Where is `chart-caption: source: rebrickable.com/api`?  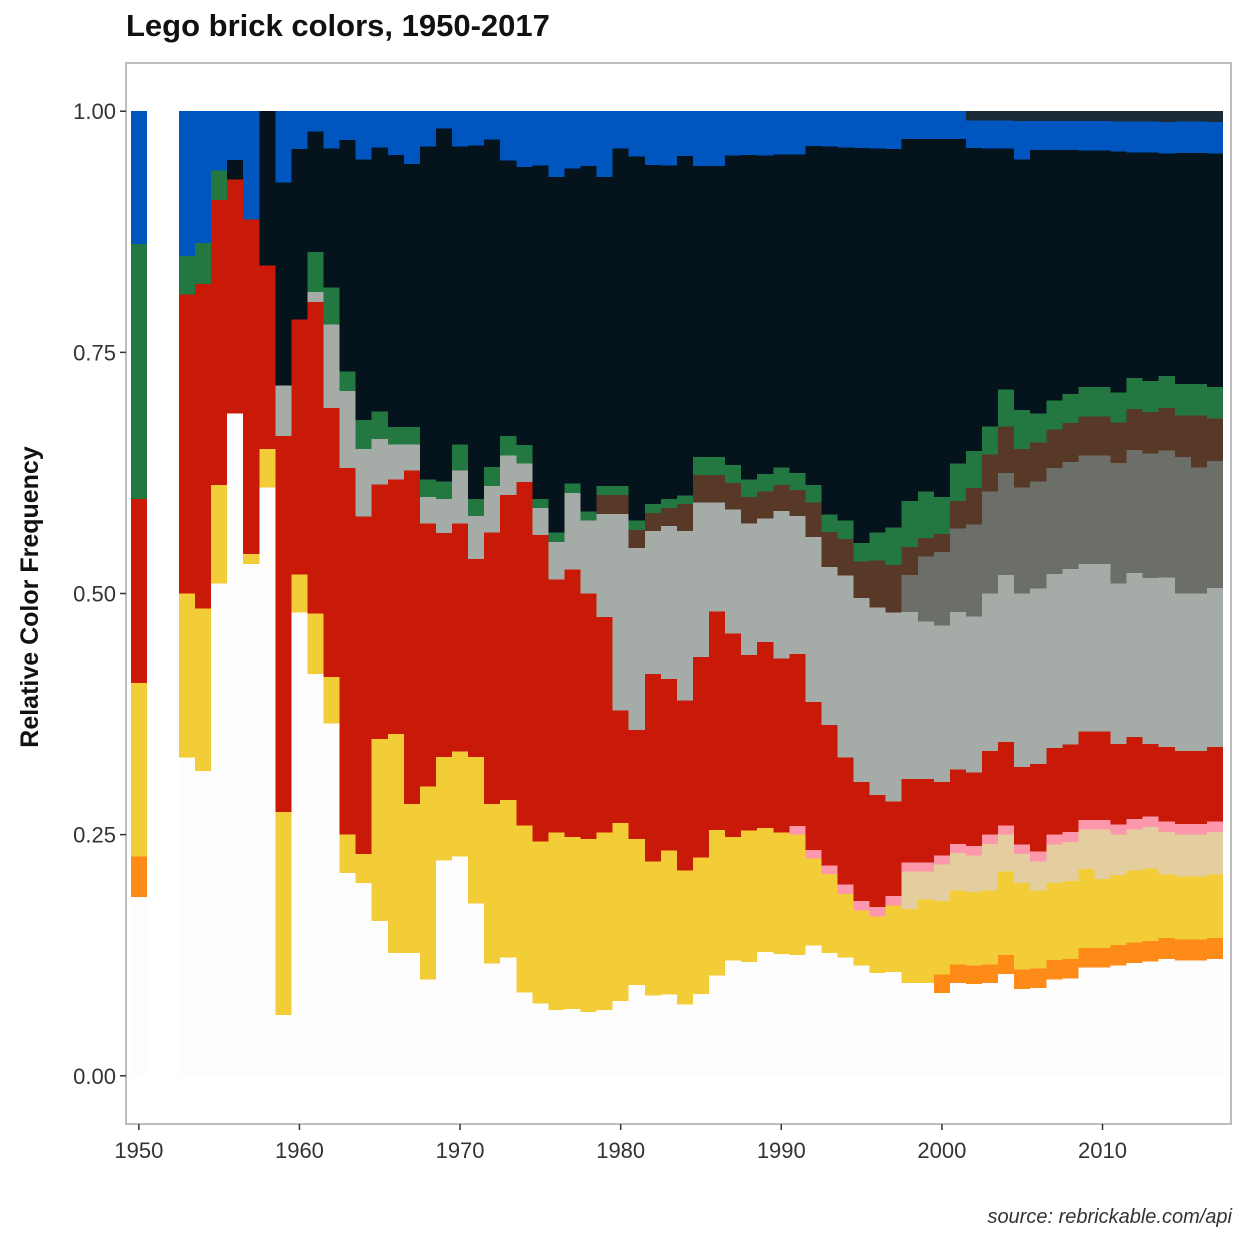
chart-caption: source: rebrickable.com/api is located at coordinates (1109, 1217).